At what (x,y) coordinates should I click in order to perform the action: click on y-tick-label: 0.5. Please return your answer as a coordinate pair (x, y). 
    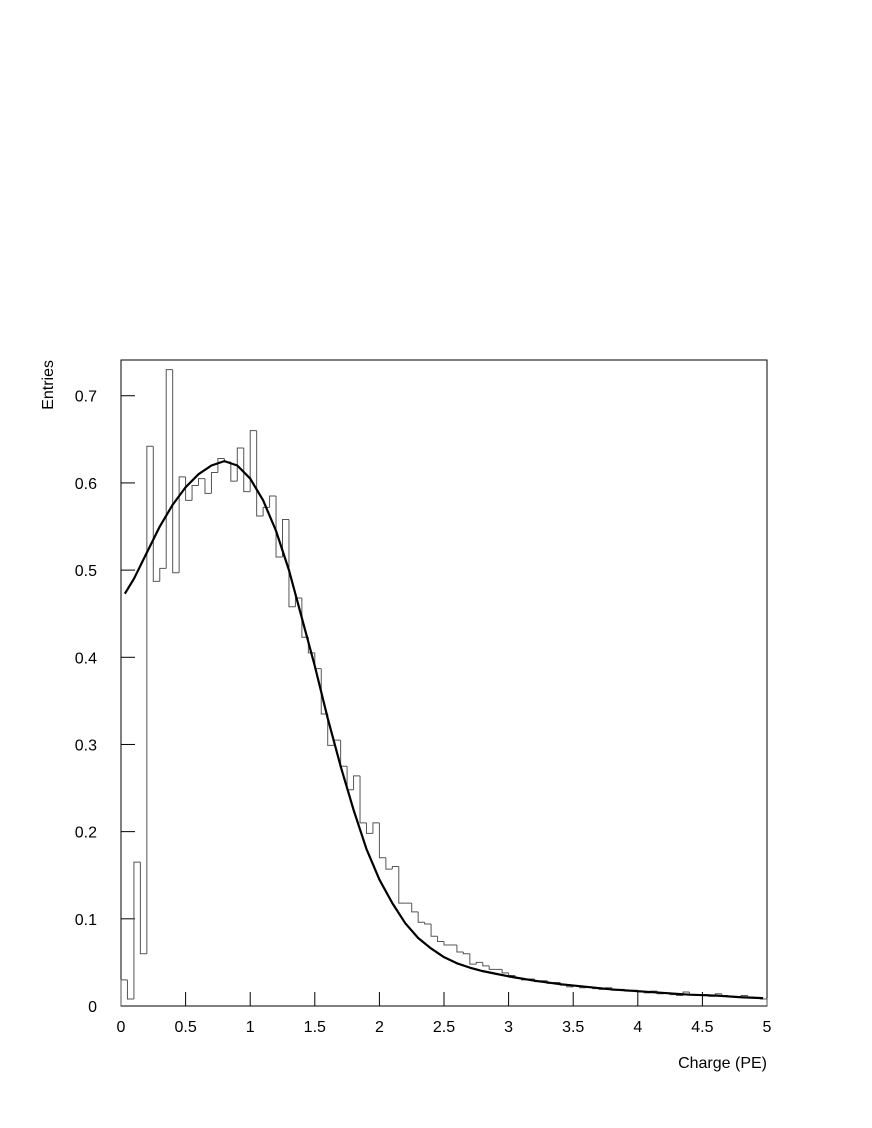
    Looking at the image, I should click on (86, 571).